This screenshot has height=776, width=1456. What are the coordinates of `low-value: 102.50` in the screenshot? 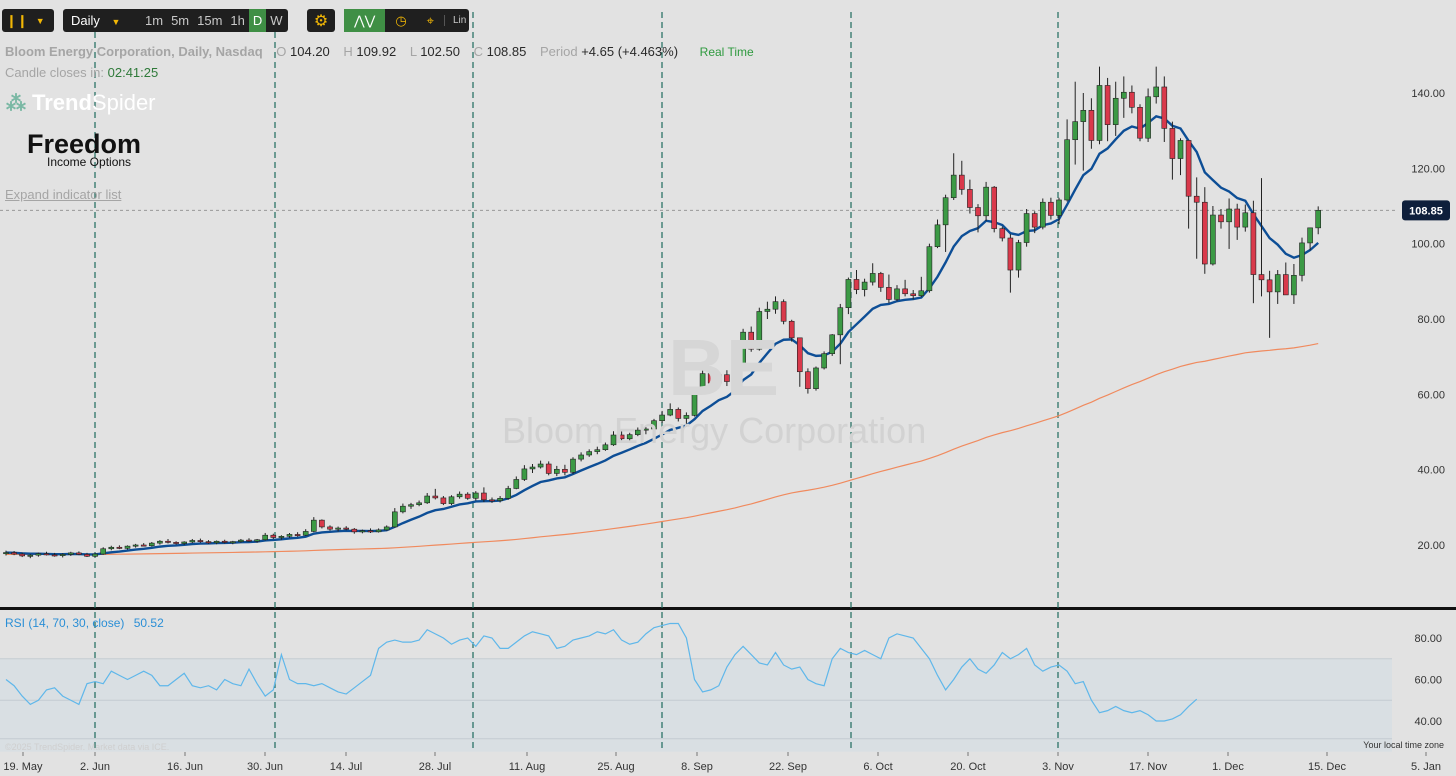 It's located at (440, 51).